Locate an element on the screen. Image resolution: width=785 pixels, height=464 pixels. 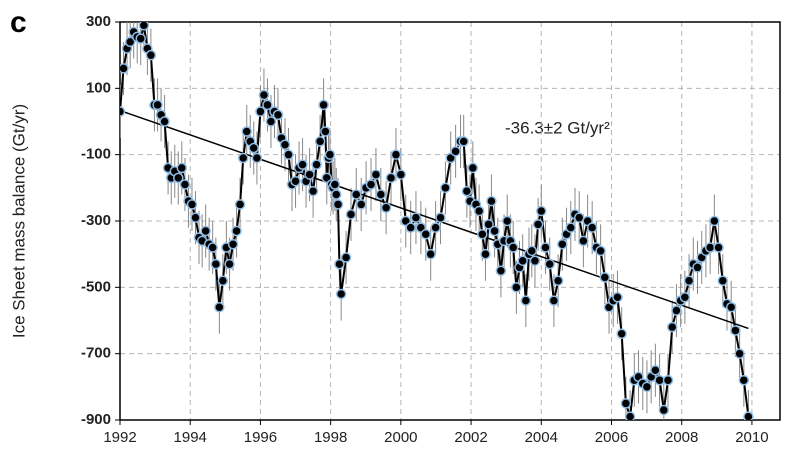
x-tick-label: 1992 is located at coordinates (119, 437).